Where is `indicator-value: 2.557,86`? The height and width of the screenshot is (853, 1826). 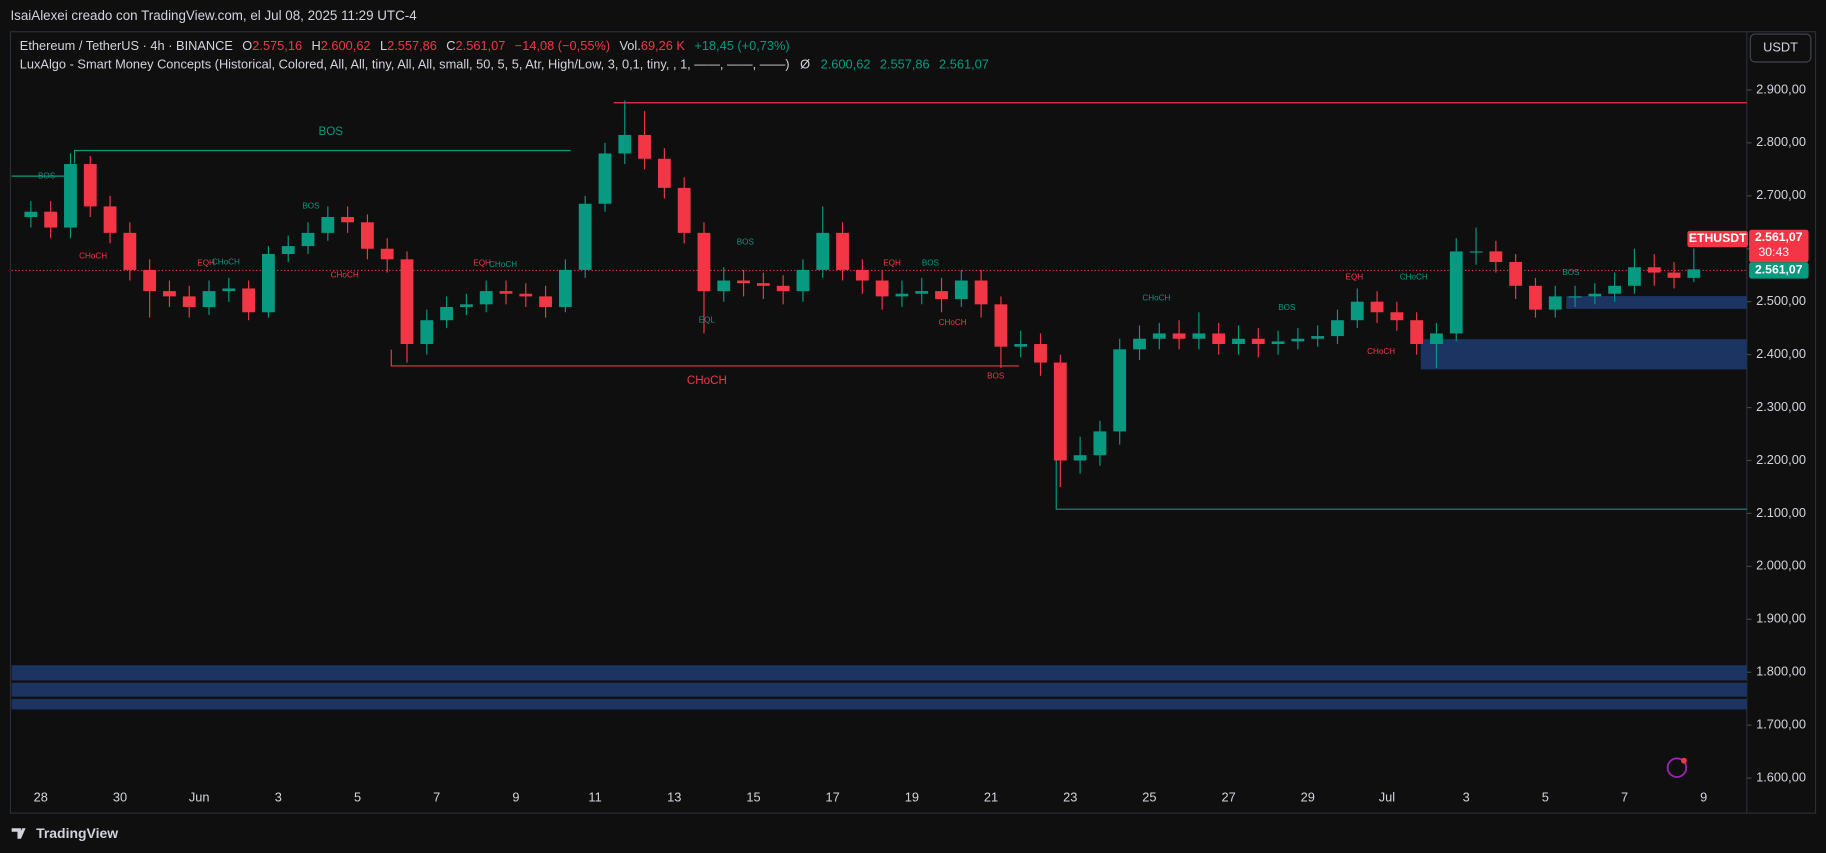 indicator-value: 2.557,86 is located at coordinates (905, 64).